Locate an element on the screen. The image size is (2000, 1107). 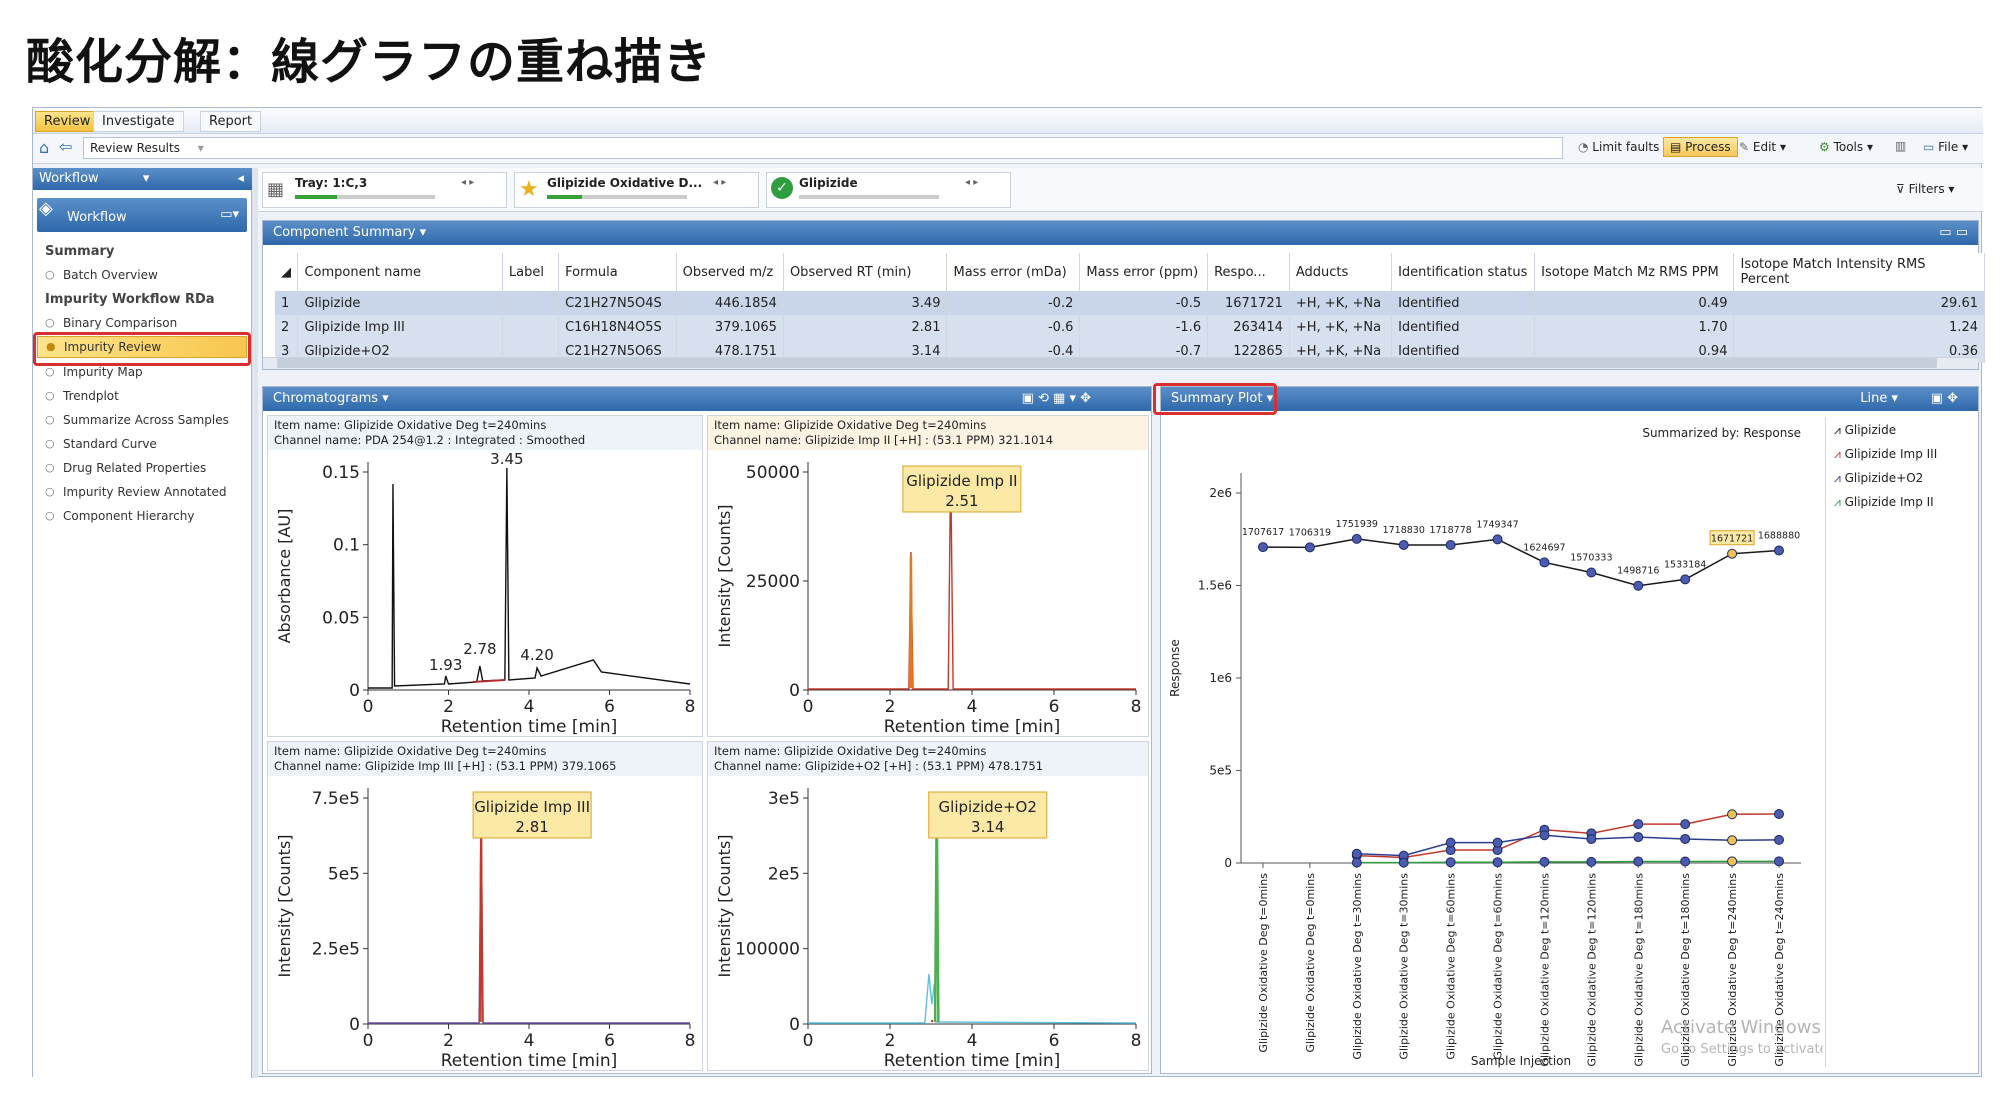
sidebar-splitter is located at coordinates (255, 623).